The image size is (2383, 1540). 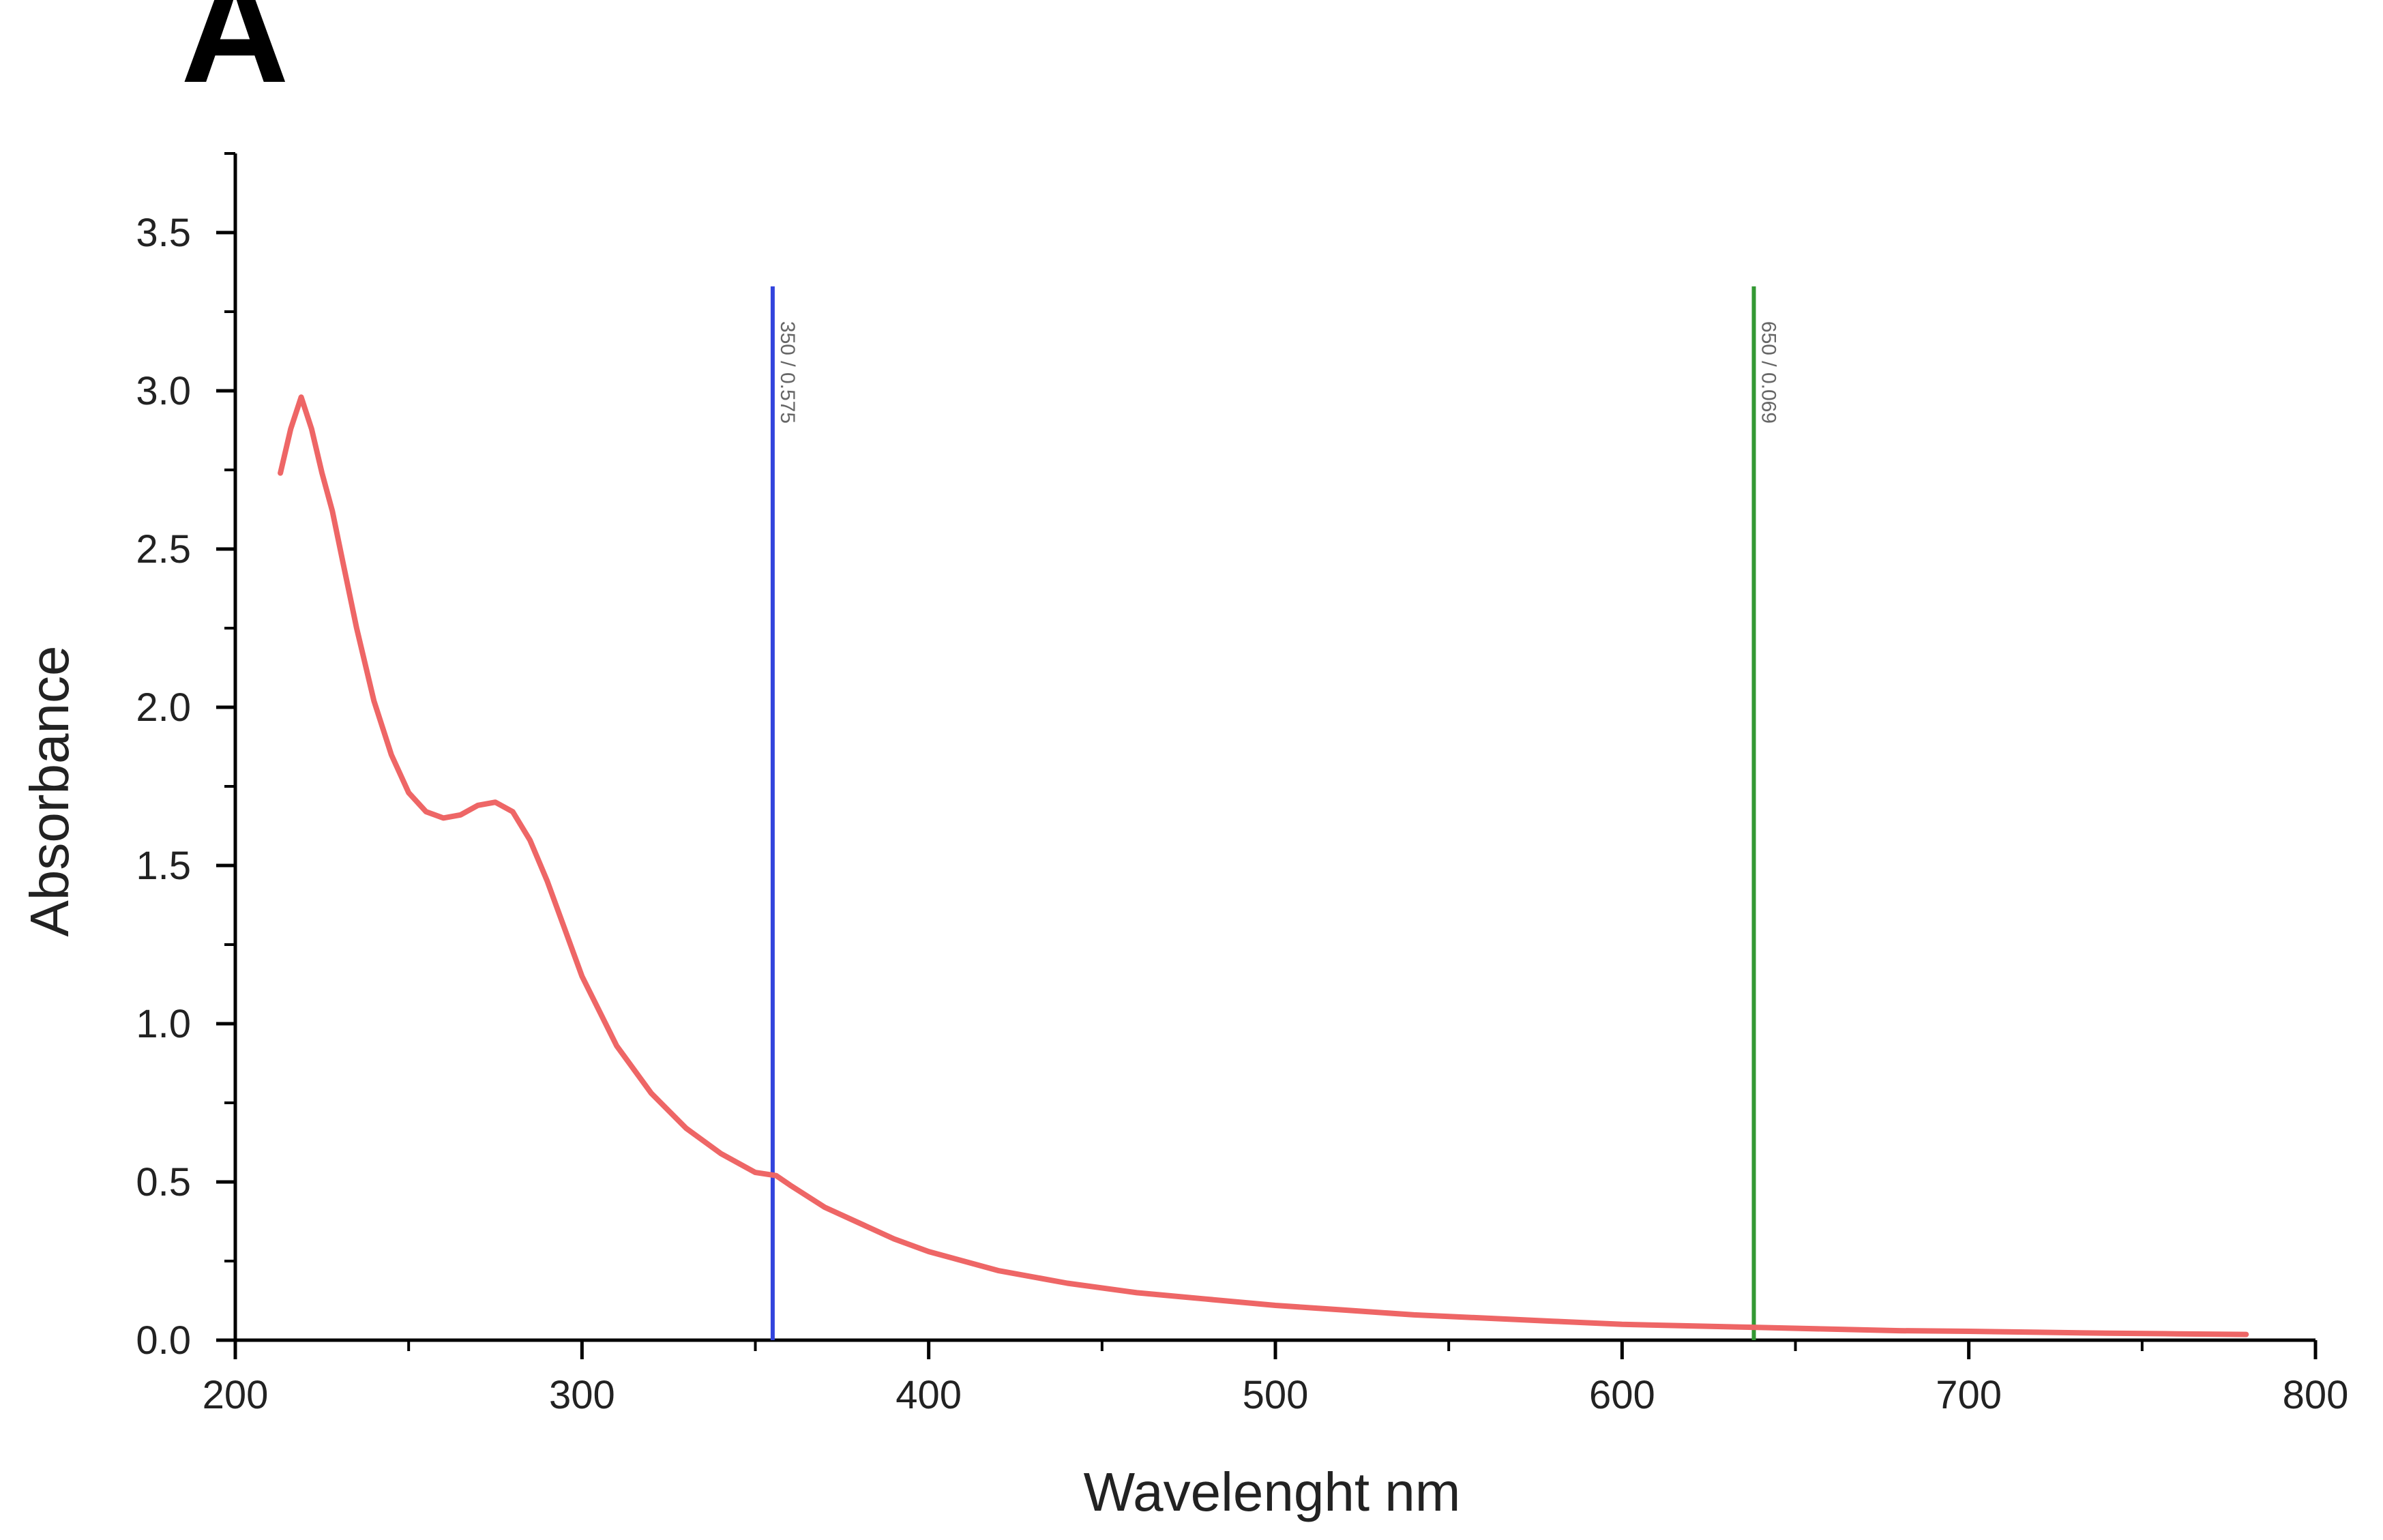 I want to click on x-tick-label: 400, so click(x=929, y=1395).